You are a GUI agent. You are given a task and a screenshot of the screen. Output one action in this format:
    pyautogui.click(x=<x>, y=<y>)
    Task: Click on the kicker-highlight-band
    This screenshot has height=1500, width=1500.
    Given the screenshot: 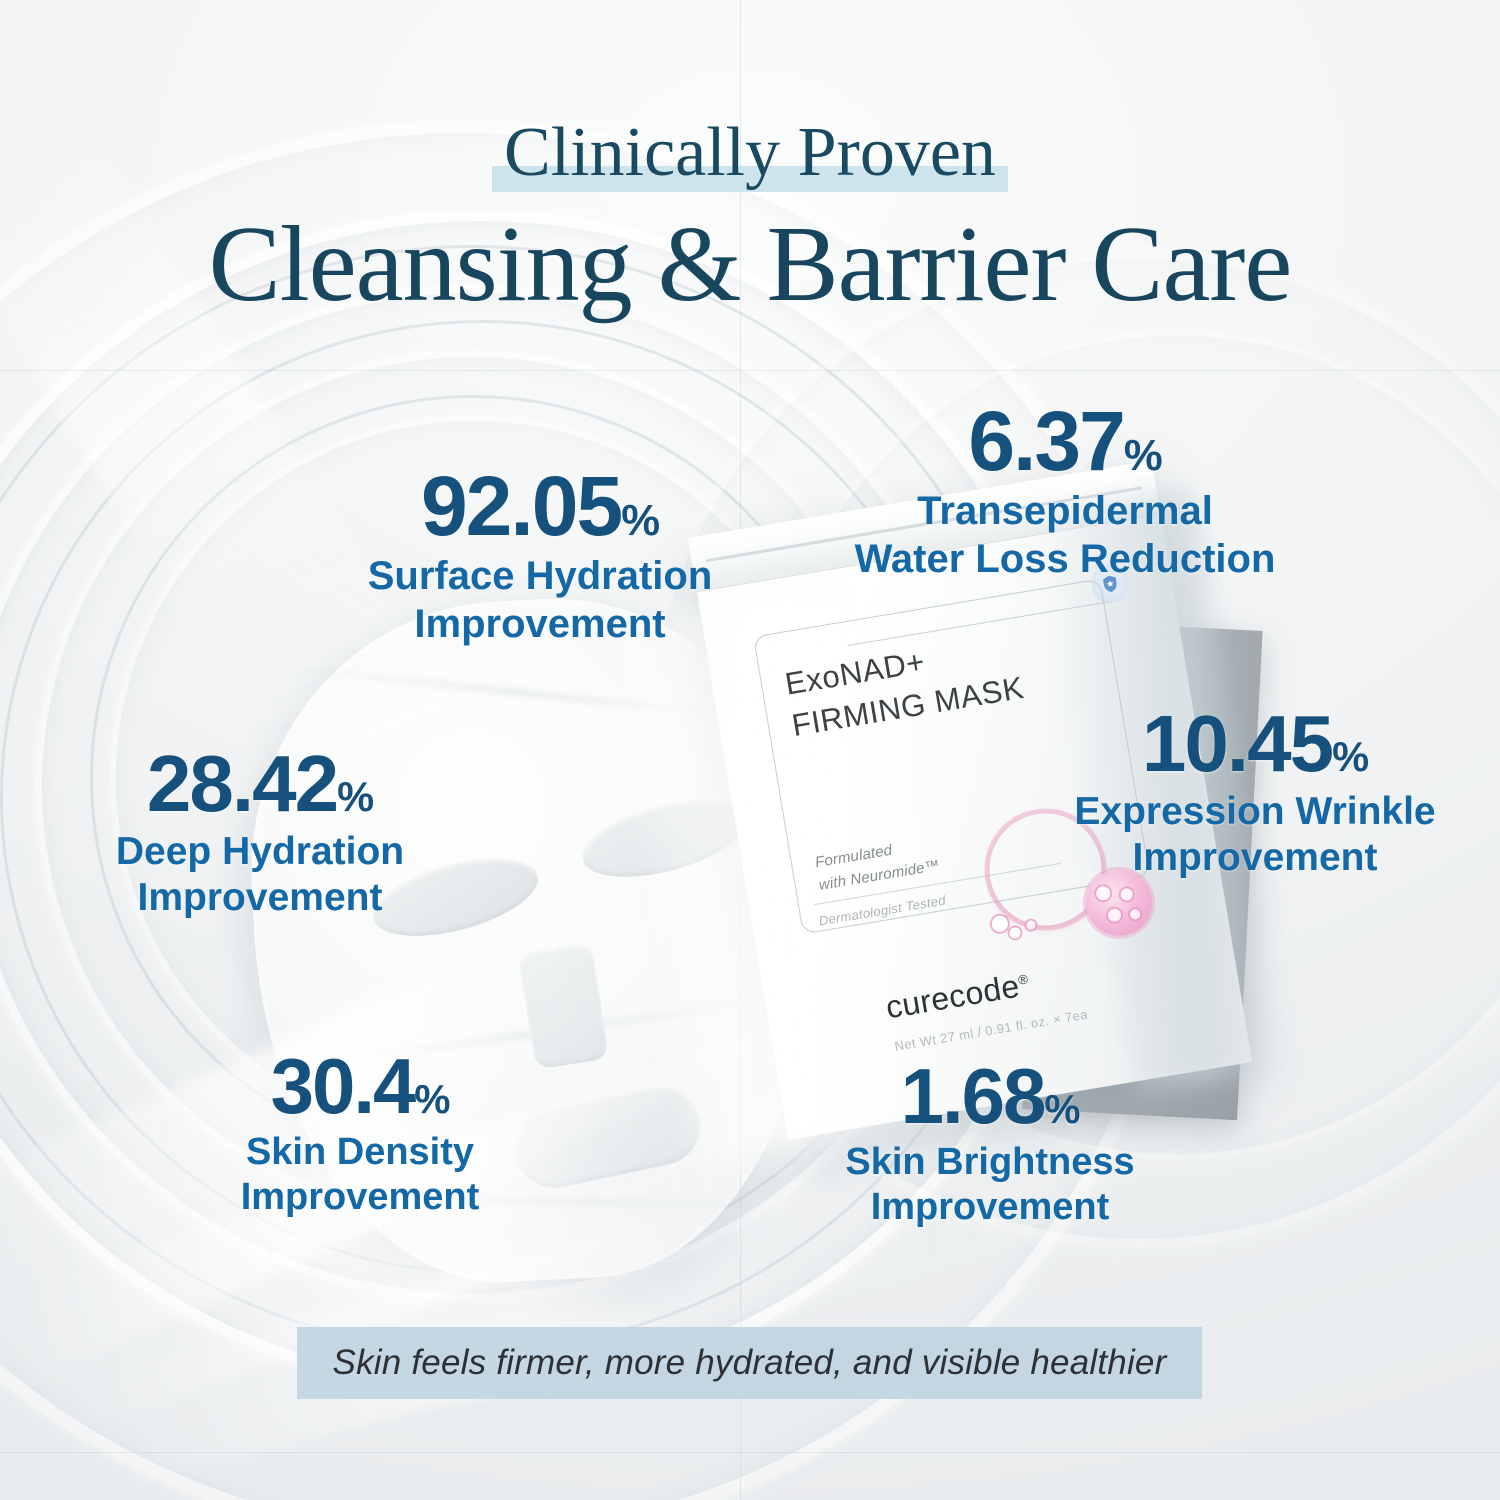 What is the action you would take?
    pyautogui.click(x=750, y=179)
    